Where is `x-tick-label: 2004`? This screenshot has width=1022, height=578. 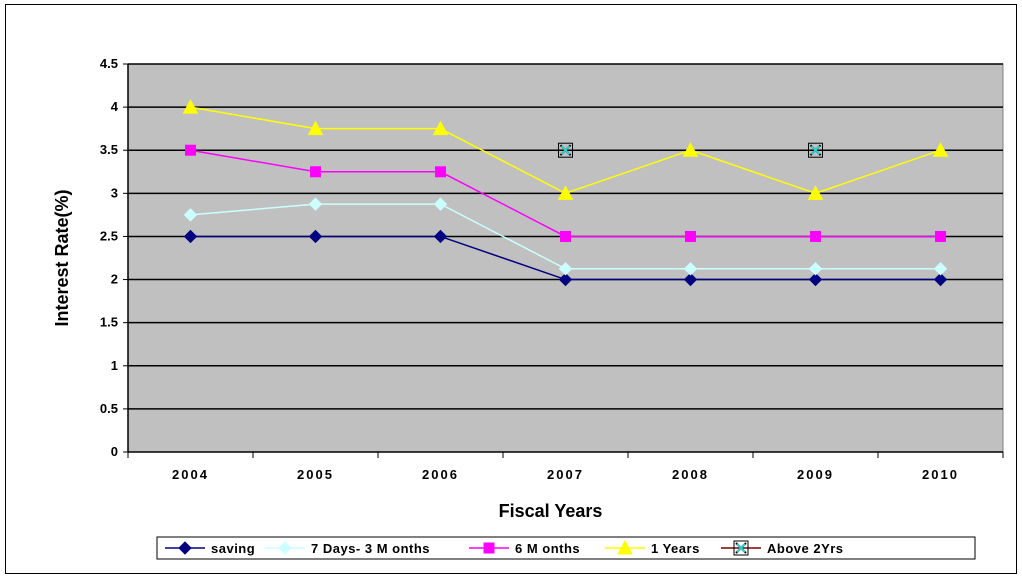
x-tick-label: 2004 is located at coordinates (190, 474).